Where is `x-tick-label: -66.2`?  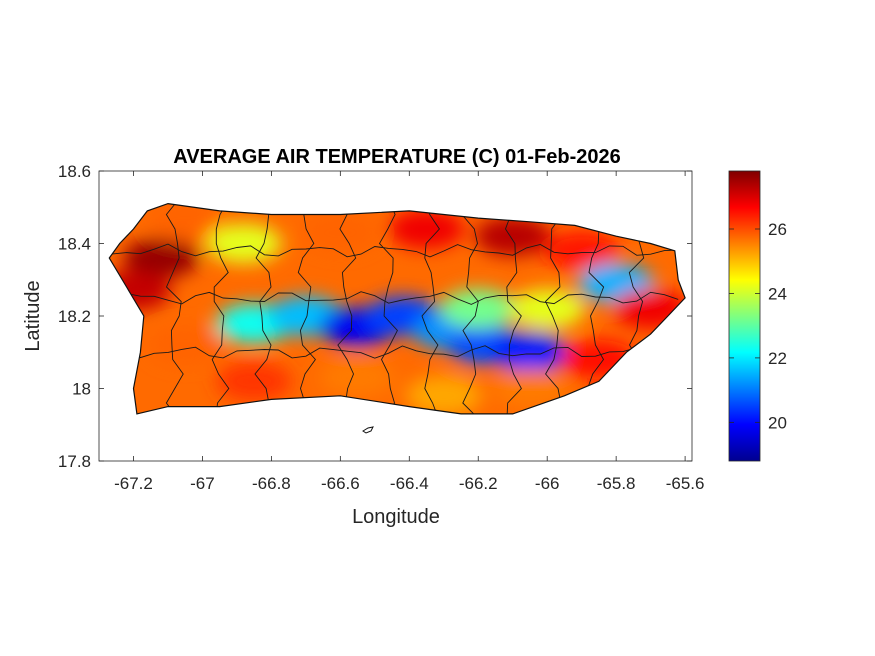
x-tick-label: -66.2 is located at coordinates (478, 483).